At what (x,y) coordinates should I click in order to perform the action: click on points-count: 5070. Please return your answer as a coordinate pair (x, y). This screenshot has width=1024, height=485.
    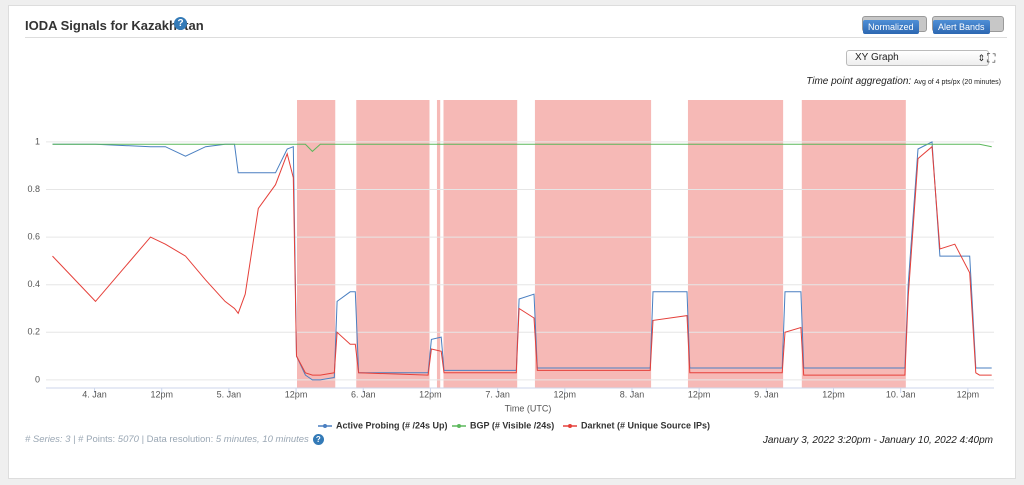
    Looking at the image, I should click on (128, 439).